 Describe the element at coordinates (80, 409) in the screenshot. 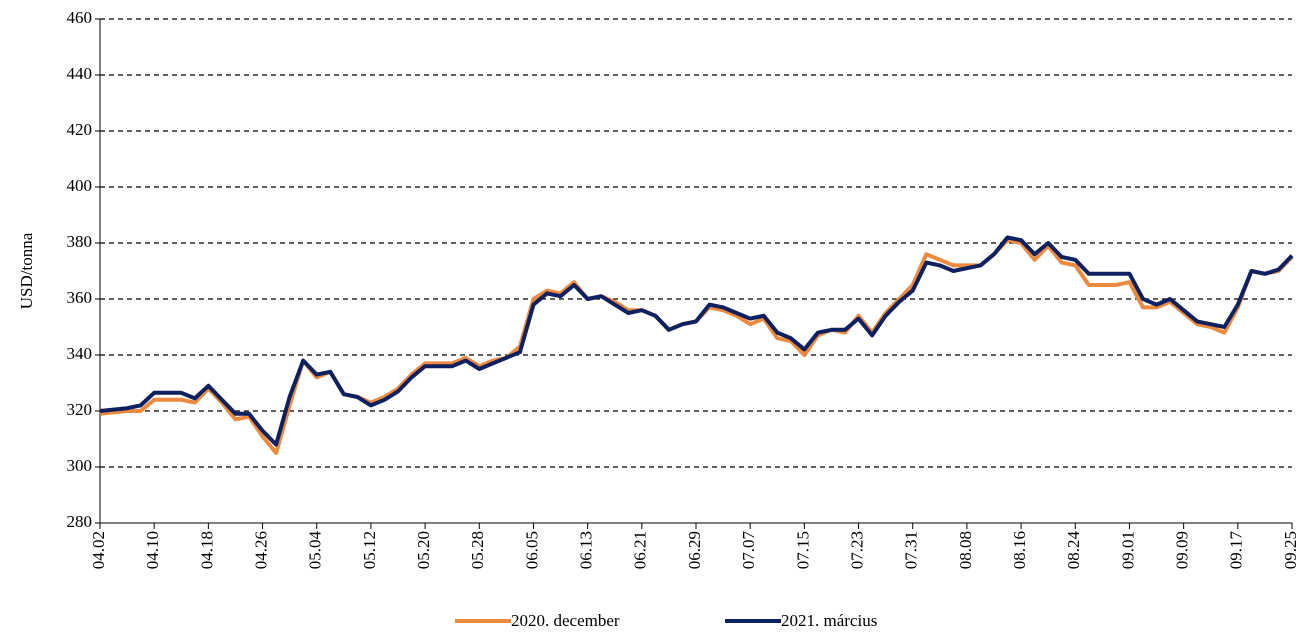

I see `y-tick-label: 320` at that location.